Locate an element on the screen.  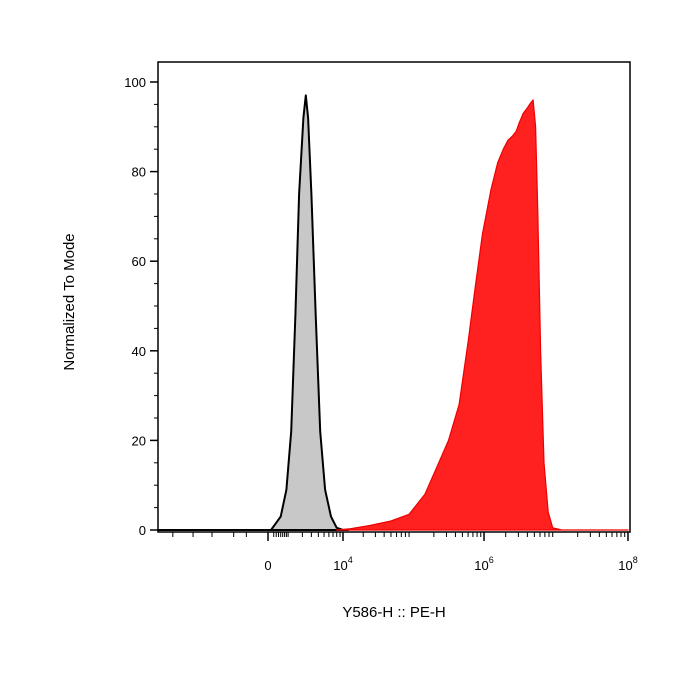
x-axis-title: Y586-H :: PE-H is located at coordinates (393, 612).